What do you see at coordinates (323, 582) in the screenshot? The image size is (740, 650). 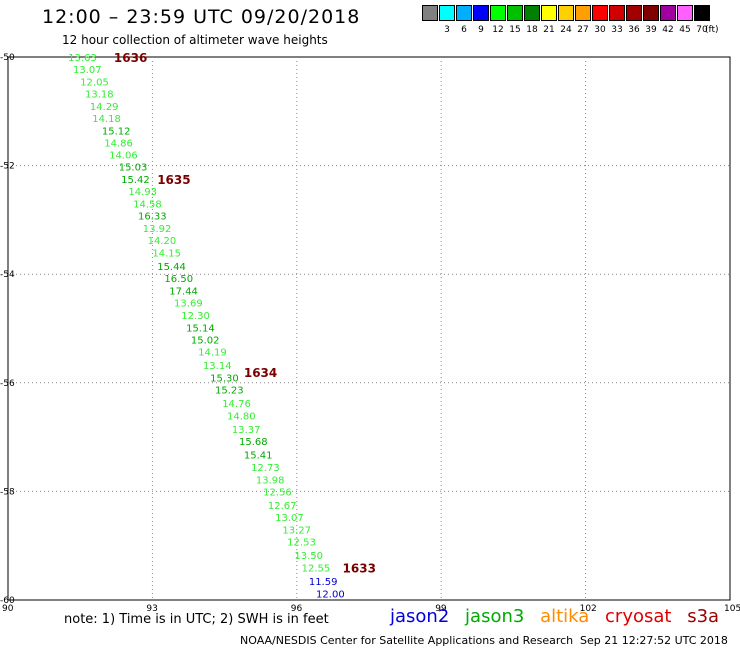 I see `wave-height-value: 11.59` at bounding box center [323, 582].